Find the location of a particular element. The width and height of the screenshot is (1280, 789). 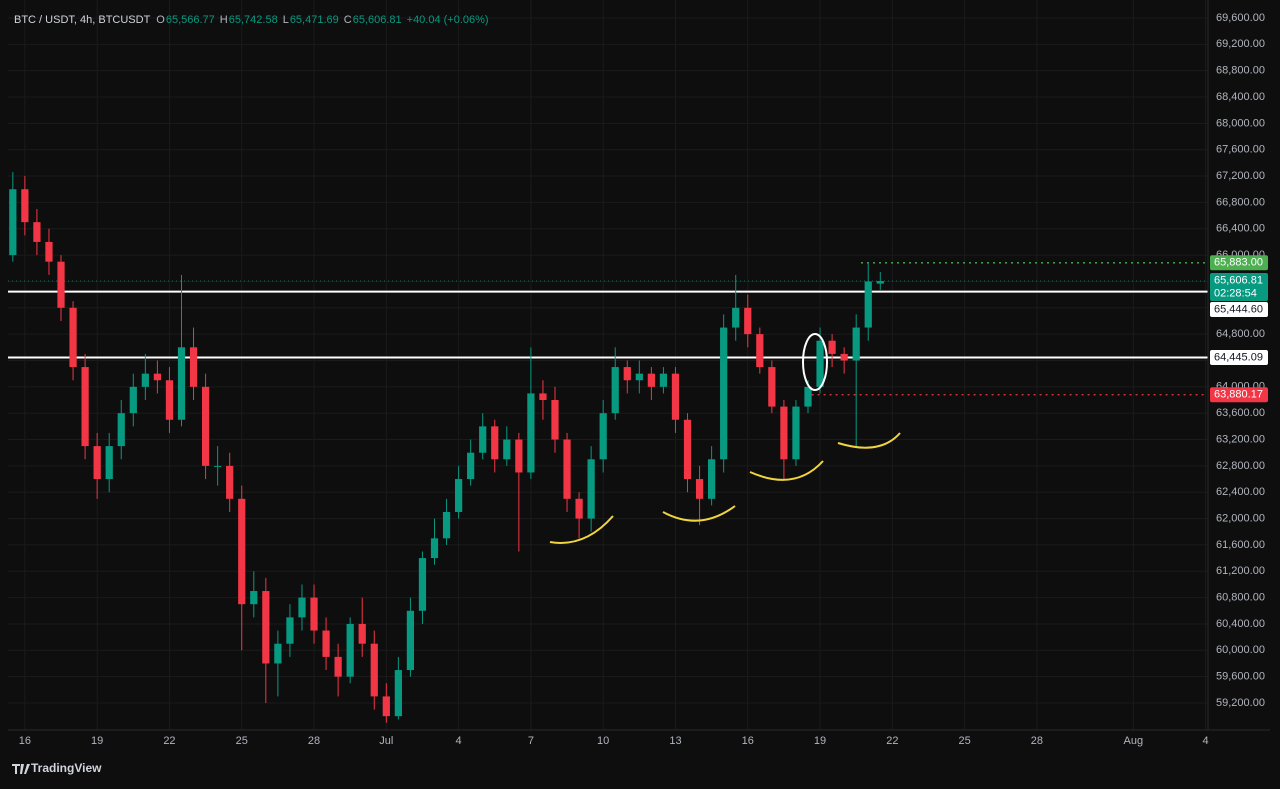

y-tick-label: 62,800.00 is located at coordinates (1240, 466).